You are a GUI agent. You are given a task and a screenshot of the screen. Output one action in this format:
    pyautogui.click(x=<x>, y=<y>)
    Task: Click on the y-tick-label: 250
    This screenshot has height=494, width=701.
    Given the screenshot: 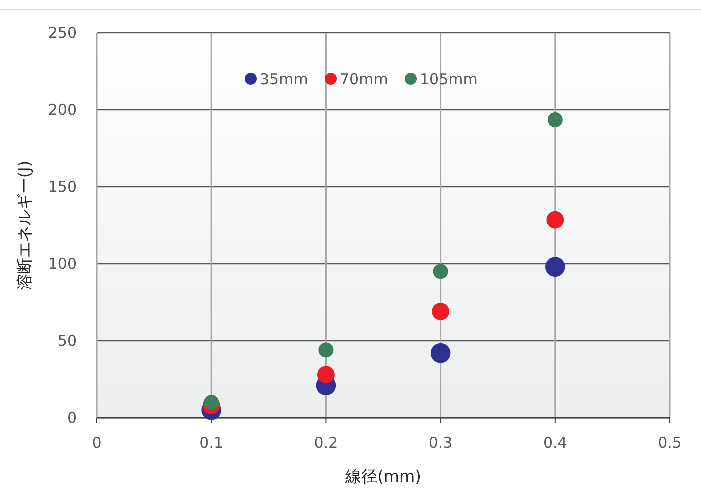 What is the action you would take?
    pyautogui.click(x=62, y=33)
    